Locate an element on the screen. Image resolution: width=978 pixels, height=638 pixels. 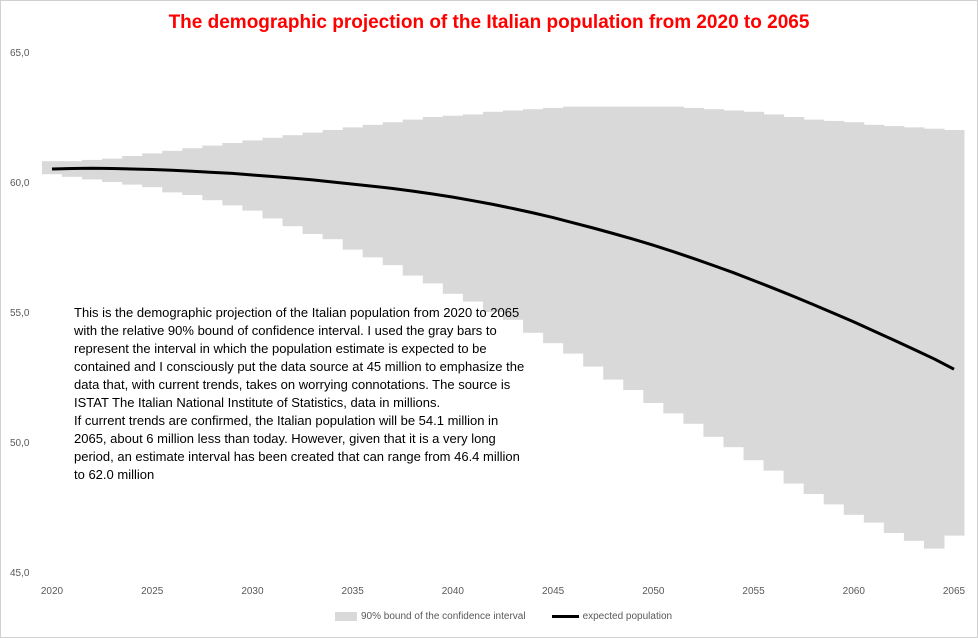
legend-item-line: expected population is located at coordinates (612, 616).